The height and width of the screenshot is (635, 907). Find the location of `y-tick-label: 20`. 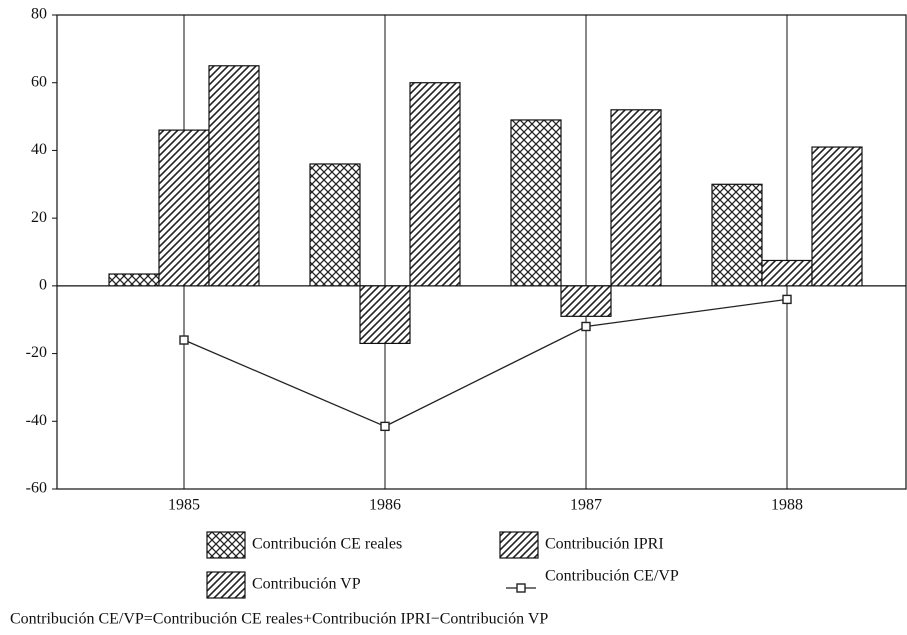

y-tick-label: 20 is located at coordinates (39, 217).